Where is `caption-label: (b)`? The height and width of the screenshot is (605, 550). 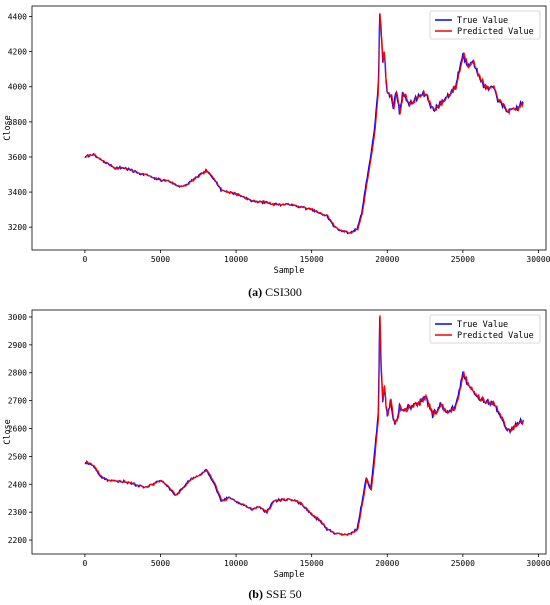 caption-label: (b) is located at coordinates (255, 594).